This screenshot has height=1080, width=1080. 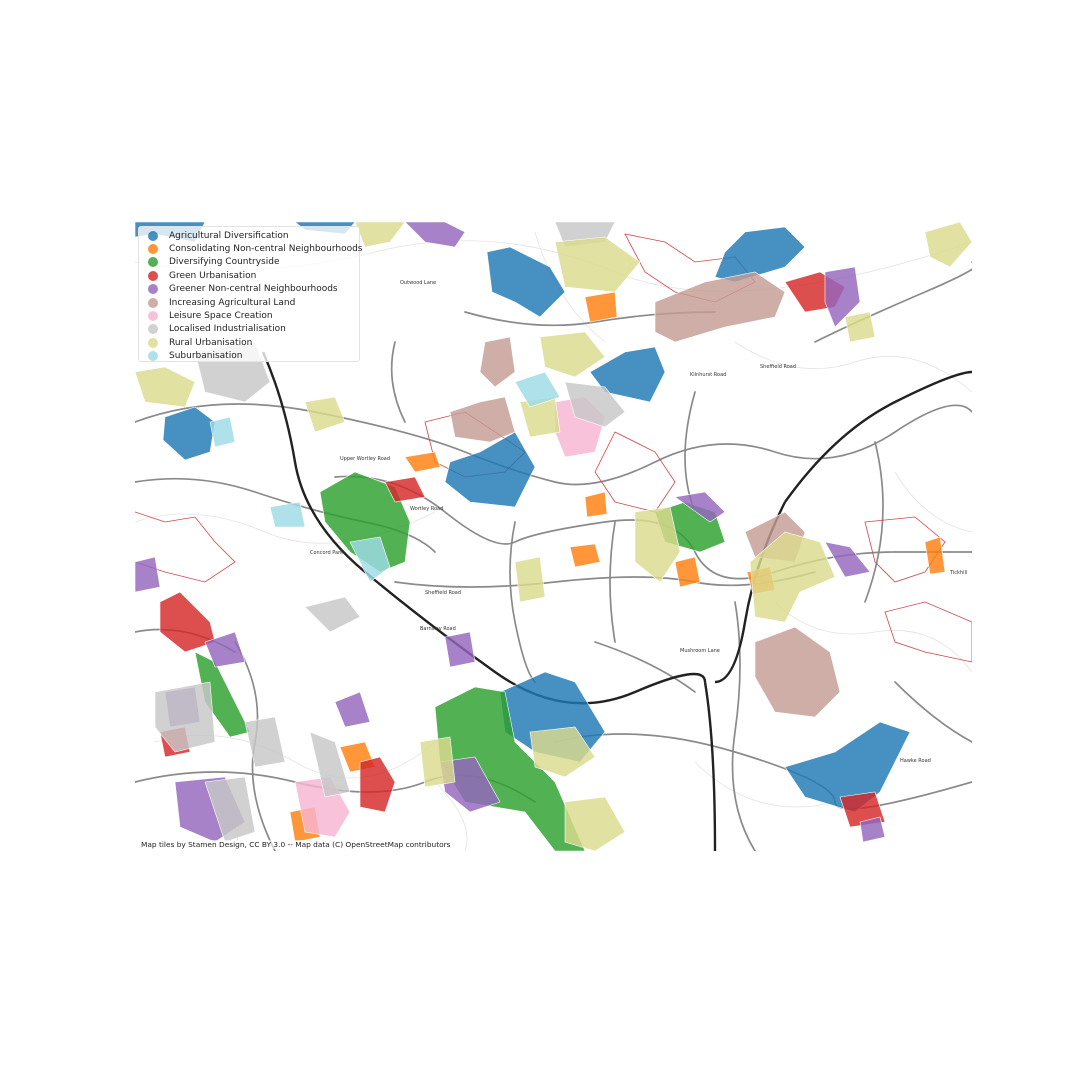 What do you see at coordinates (232, 302) in the screenshot?
I see `legend-label: Increasing Agricultural Land` at bounding box center [232, 302].